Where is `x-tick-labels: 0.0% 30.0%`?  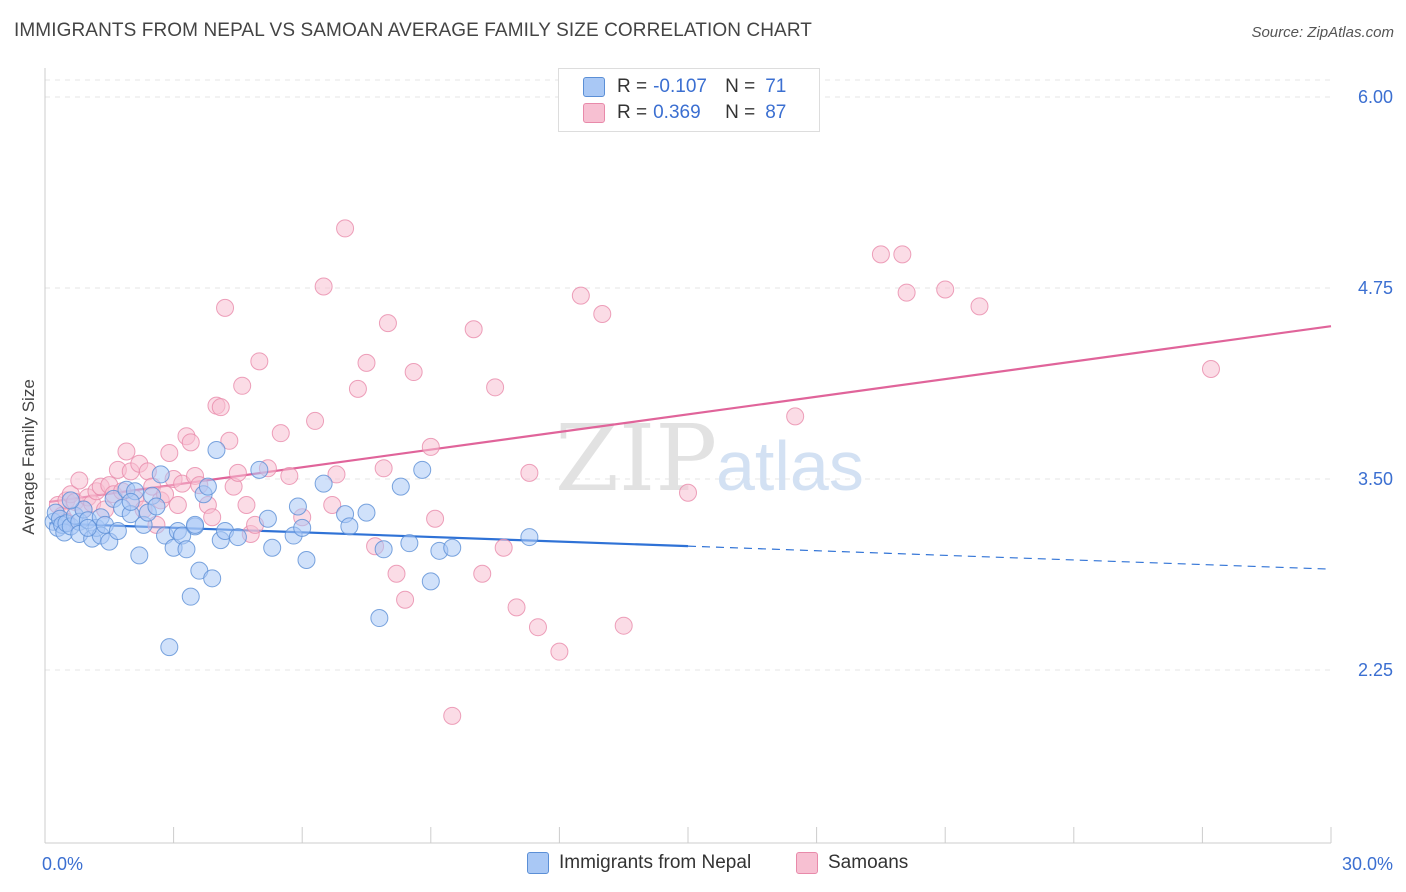
x-tick-labels: 0.0% 30.0% is located at coordinates (717, 864).